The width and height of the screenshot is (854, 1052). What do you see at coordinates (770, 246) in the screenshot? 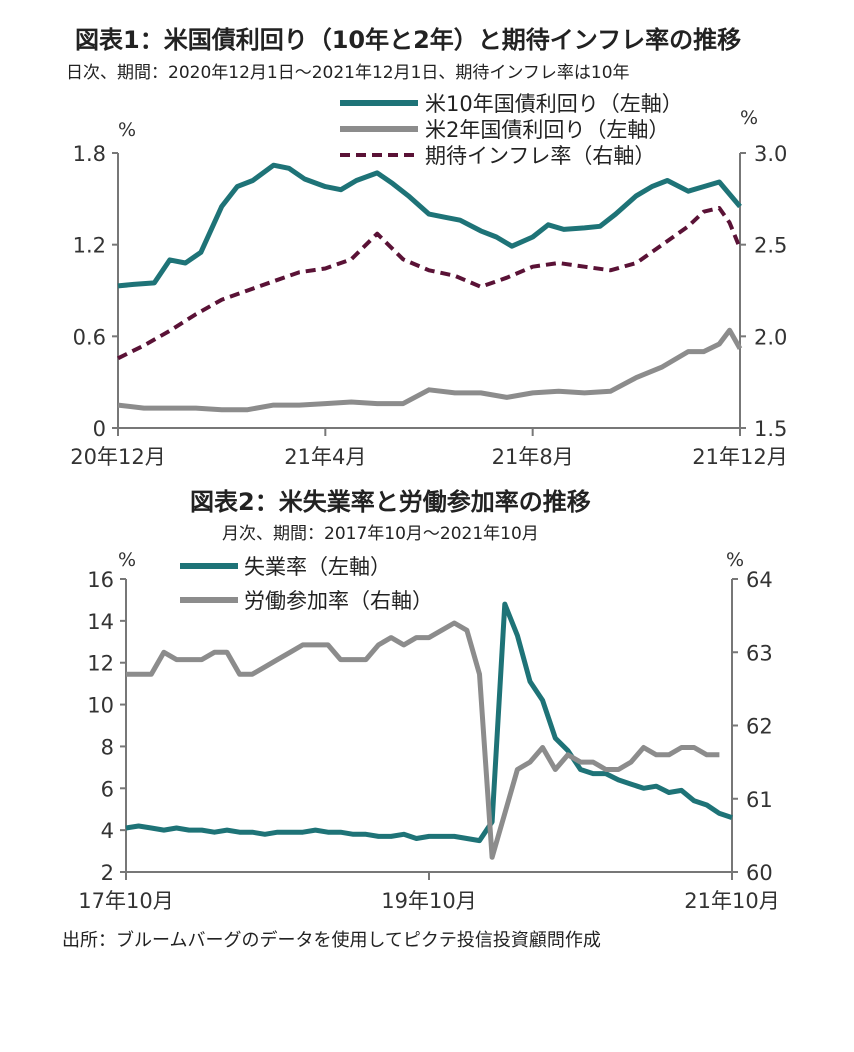
I see `right-tick-label: 2.5` at bounding box center [770, 246].